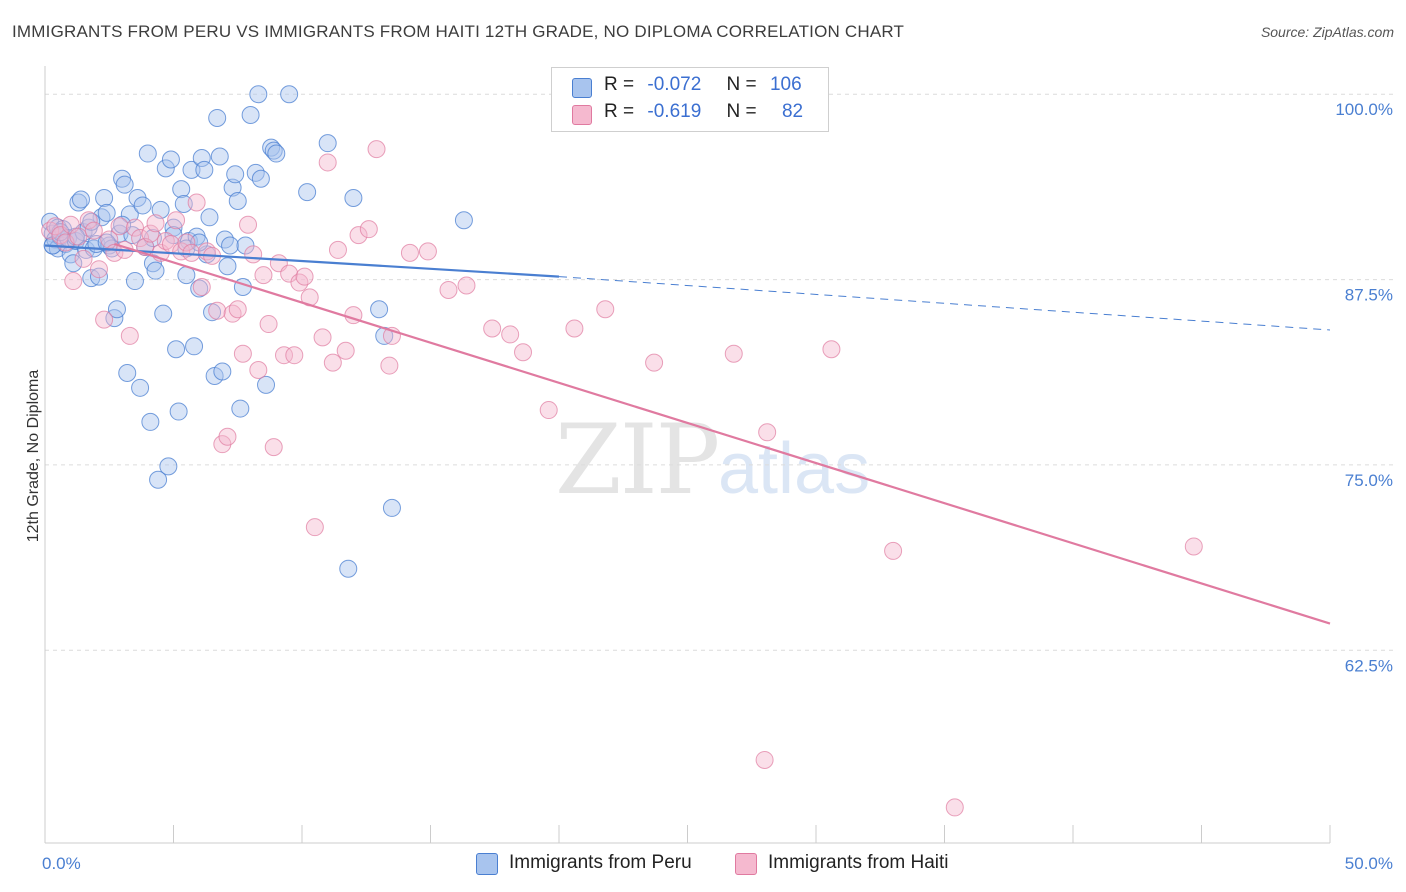 The image size is (1406, 892). Describe the element at coordinates (487, 864) in the screenshot. I see `peru-legend-icon` at that location.